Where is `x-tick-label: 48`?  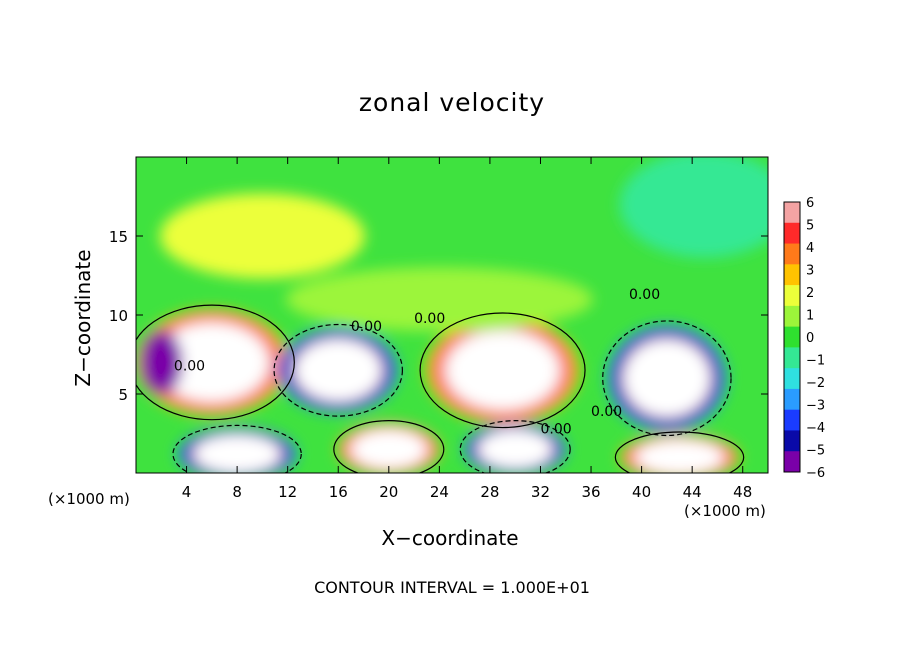 x-tick-label: 48 is located at coordinates (742, 492).